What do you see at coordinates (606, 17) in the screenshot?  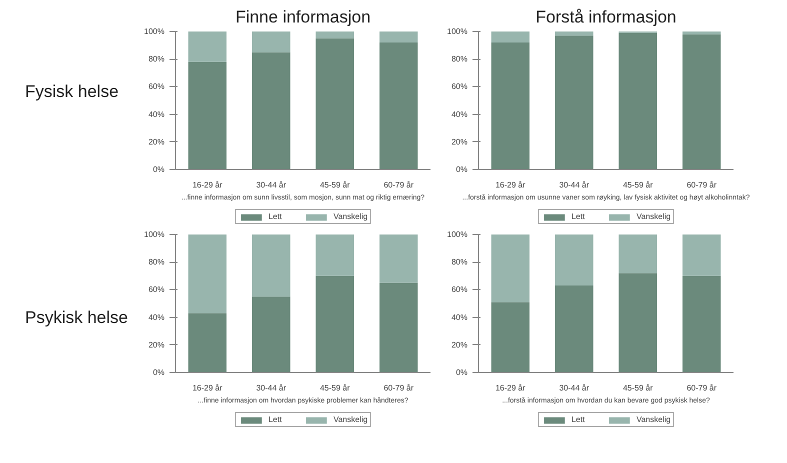 I see `chart-title: Forstå informasjon` at bounding box center [606, 17].